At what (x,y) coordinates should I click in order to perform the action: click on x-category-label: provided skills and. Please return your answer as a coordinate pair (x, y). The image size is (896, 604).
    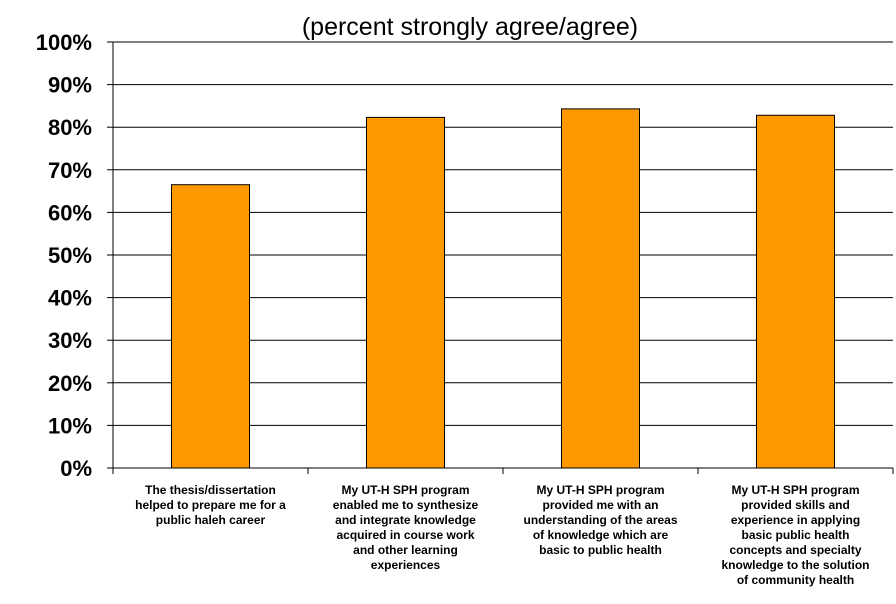
    Looking at the image, I should click on (795, 505).